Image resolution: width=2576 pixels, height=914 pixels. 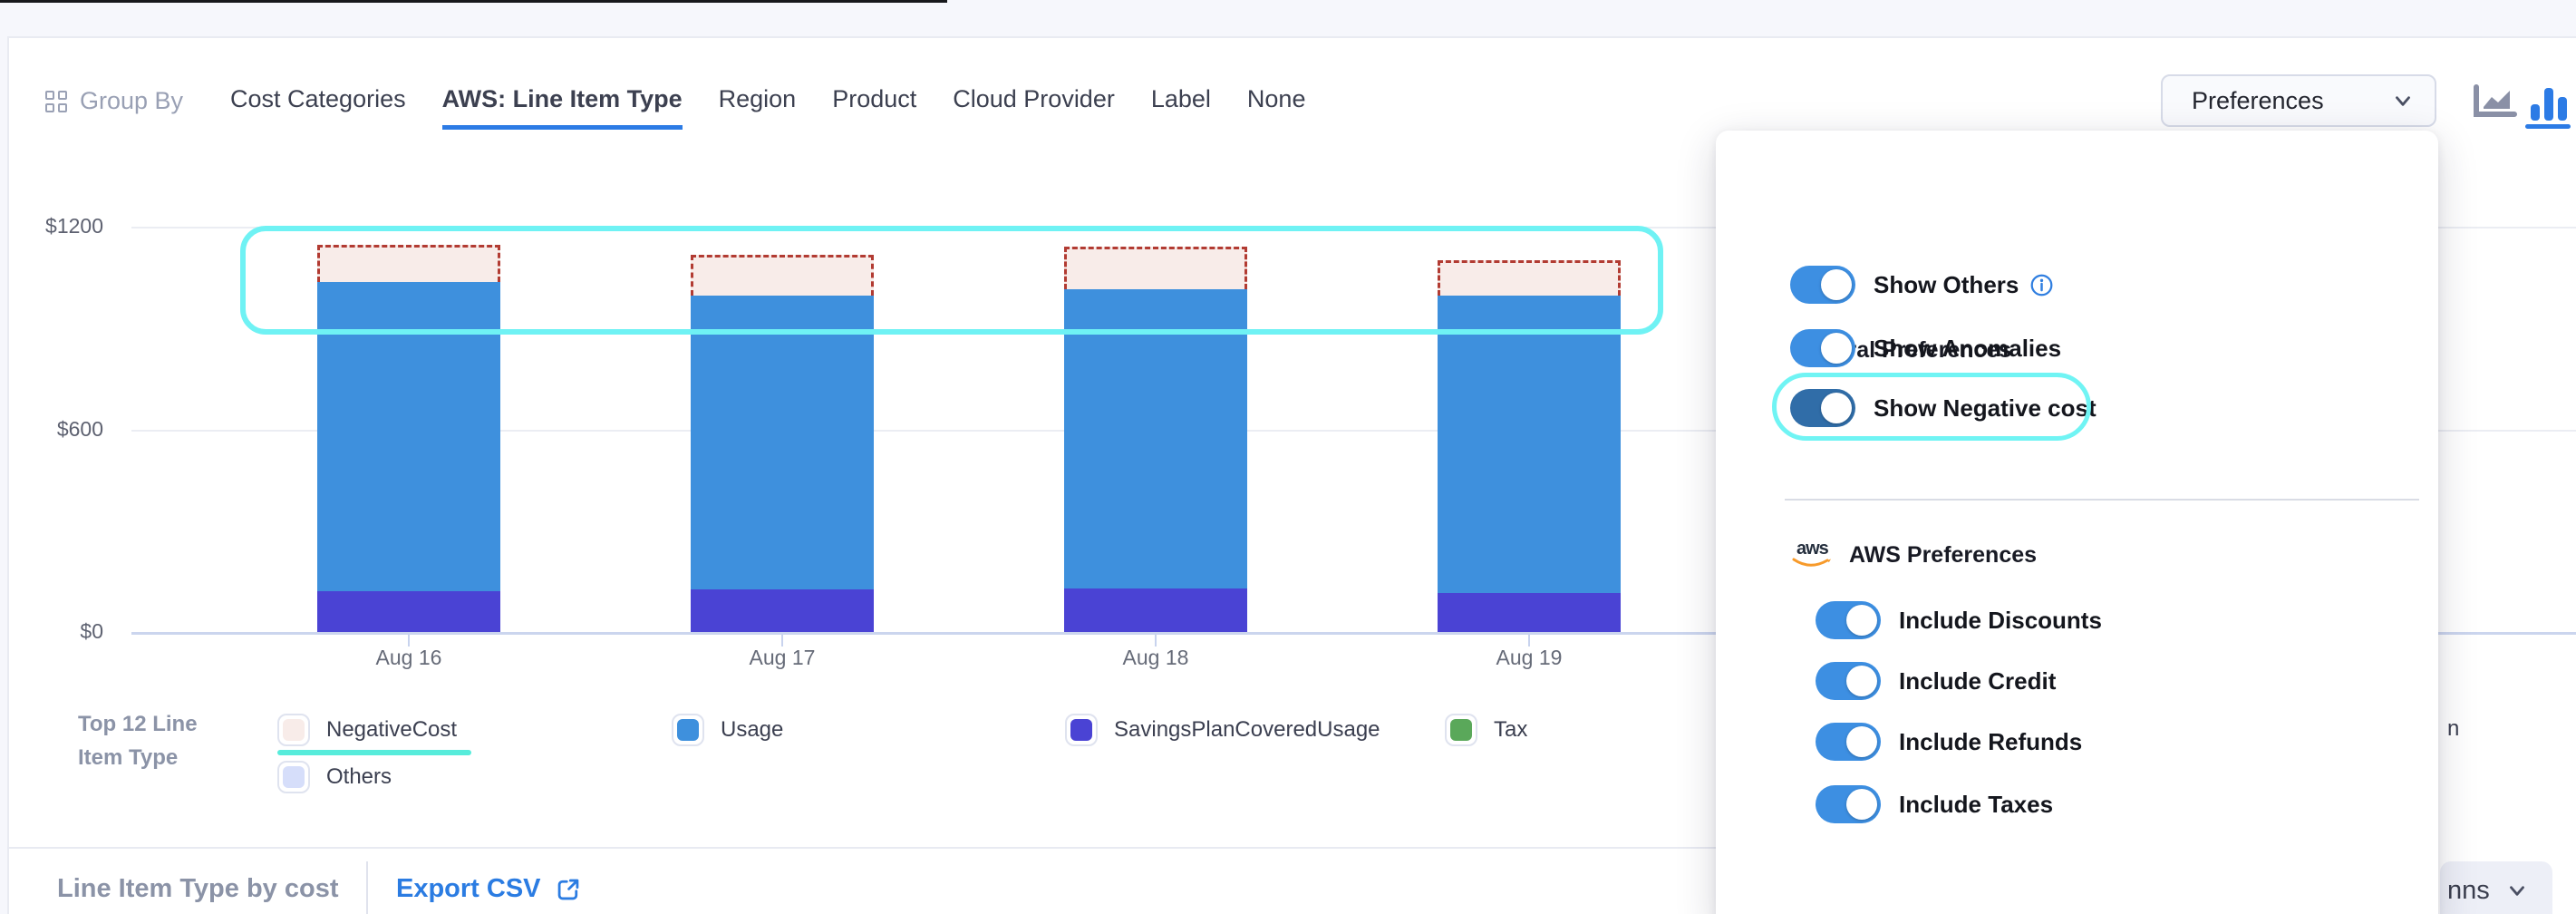 I want to click on toggle-row-include-taxes: Include Taxes, so click(x=1934, y=804).